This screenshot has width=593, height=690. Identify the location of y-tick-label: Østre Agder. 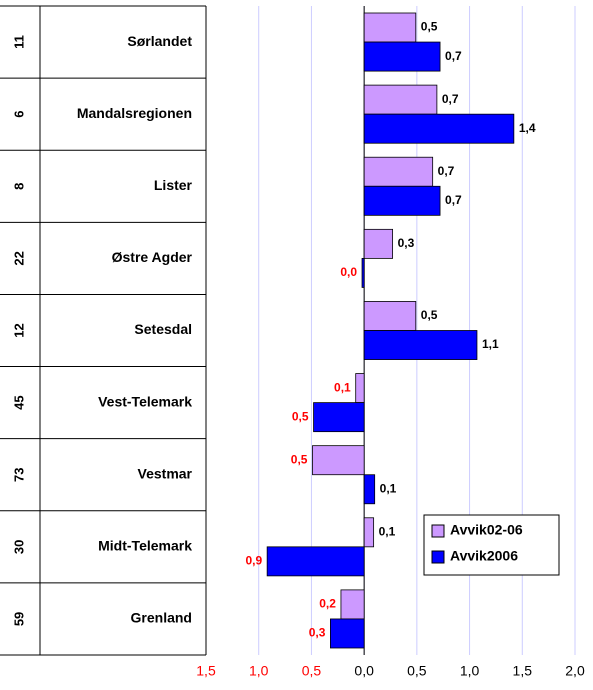
(152, 257).